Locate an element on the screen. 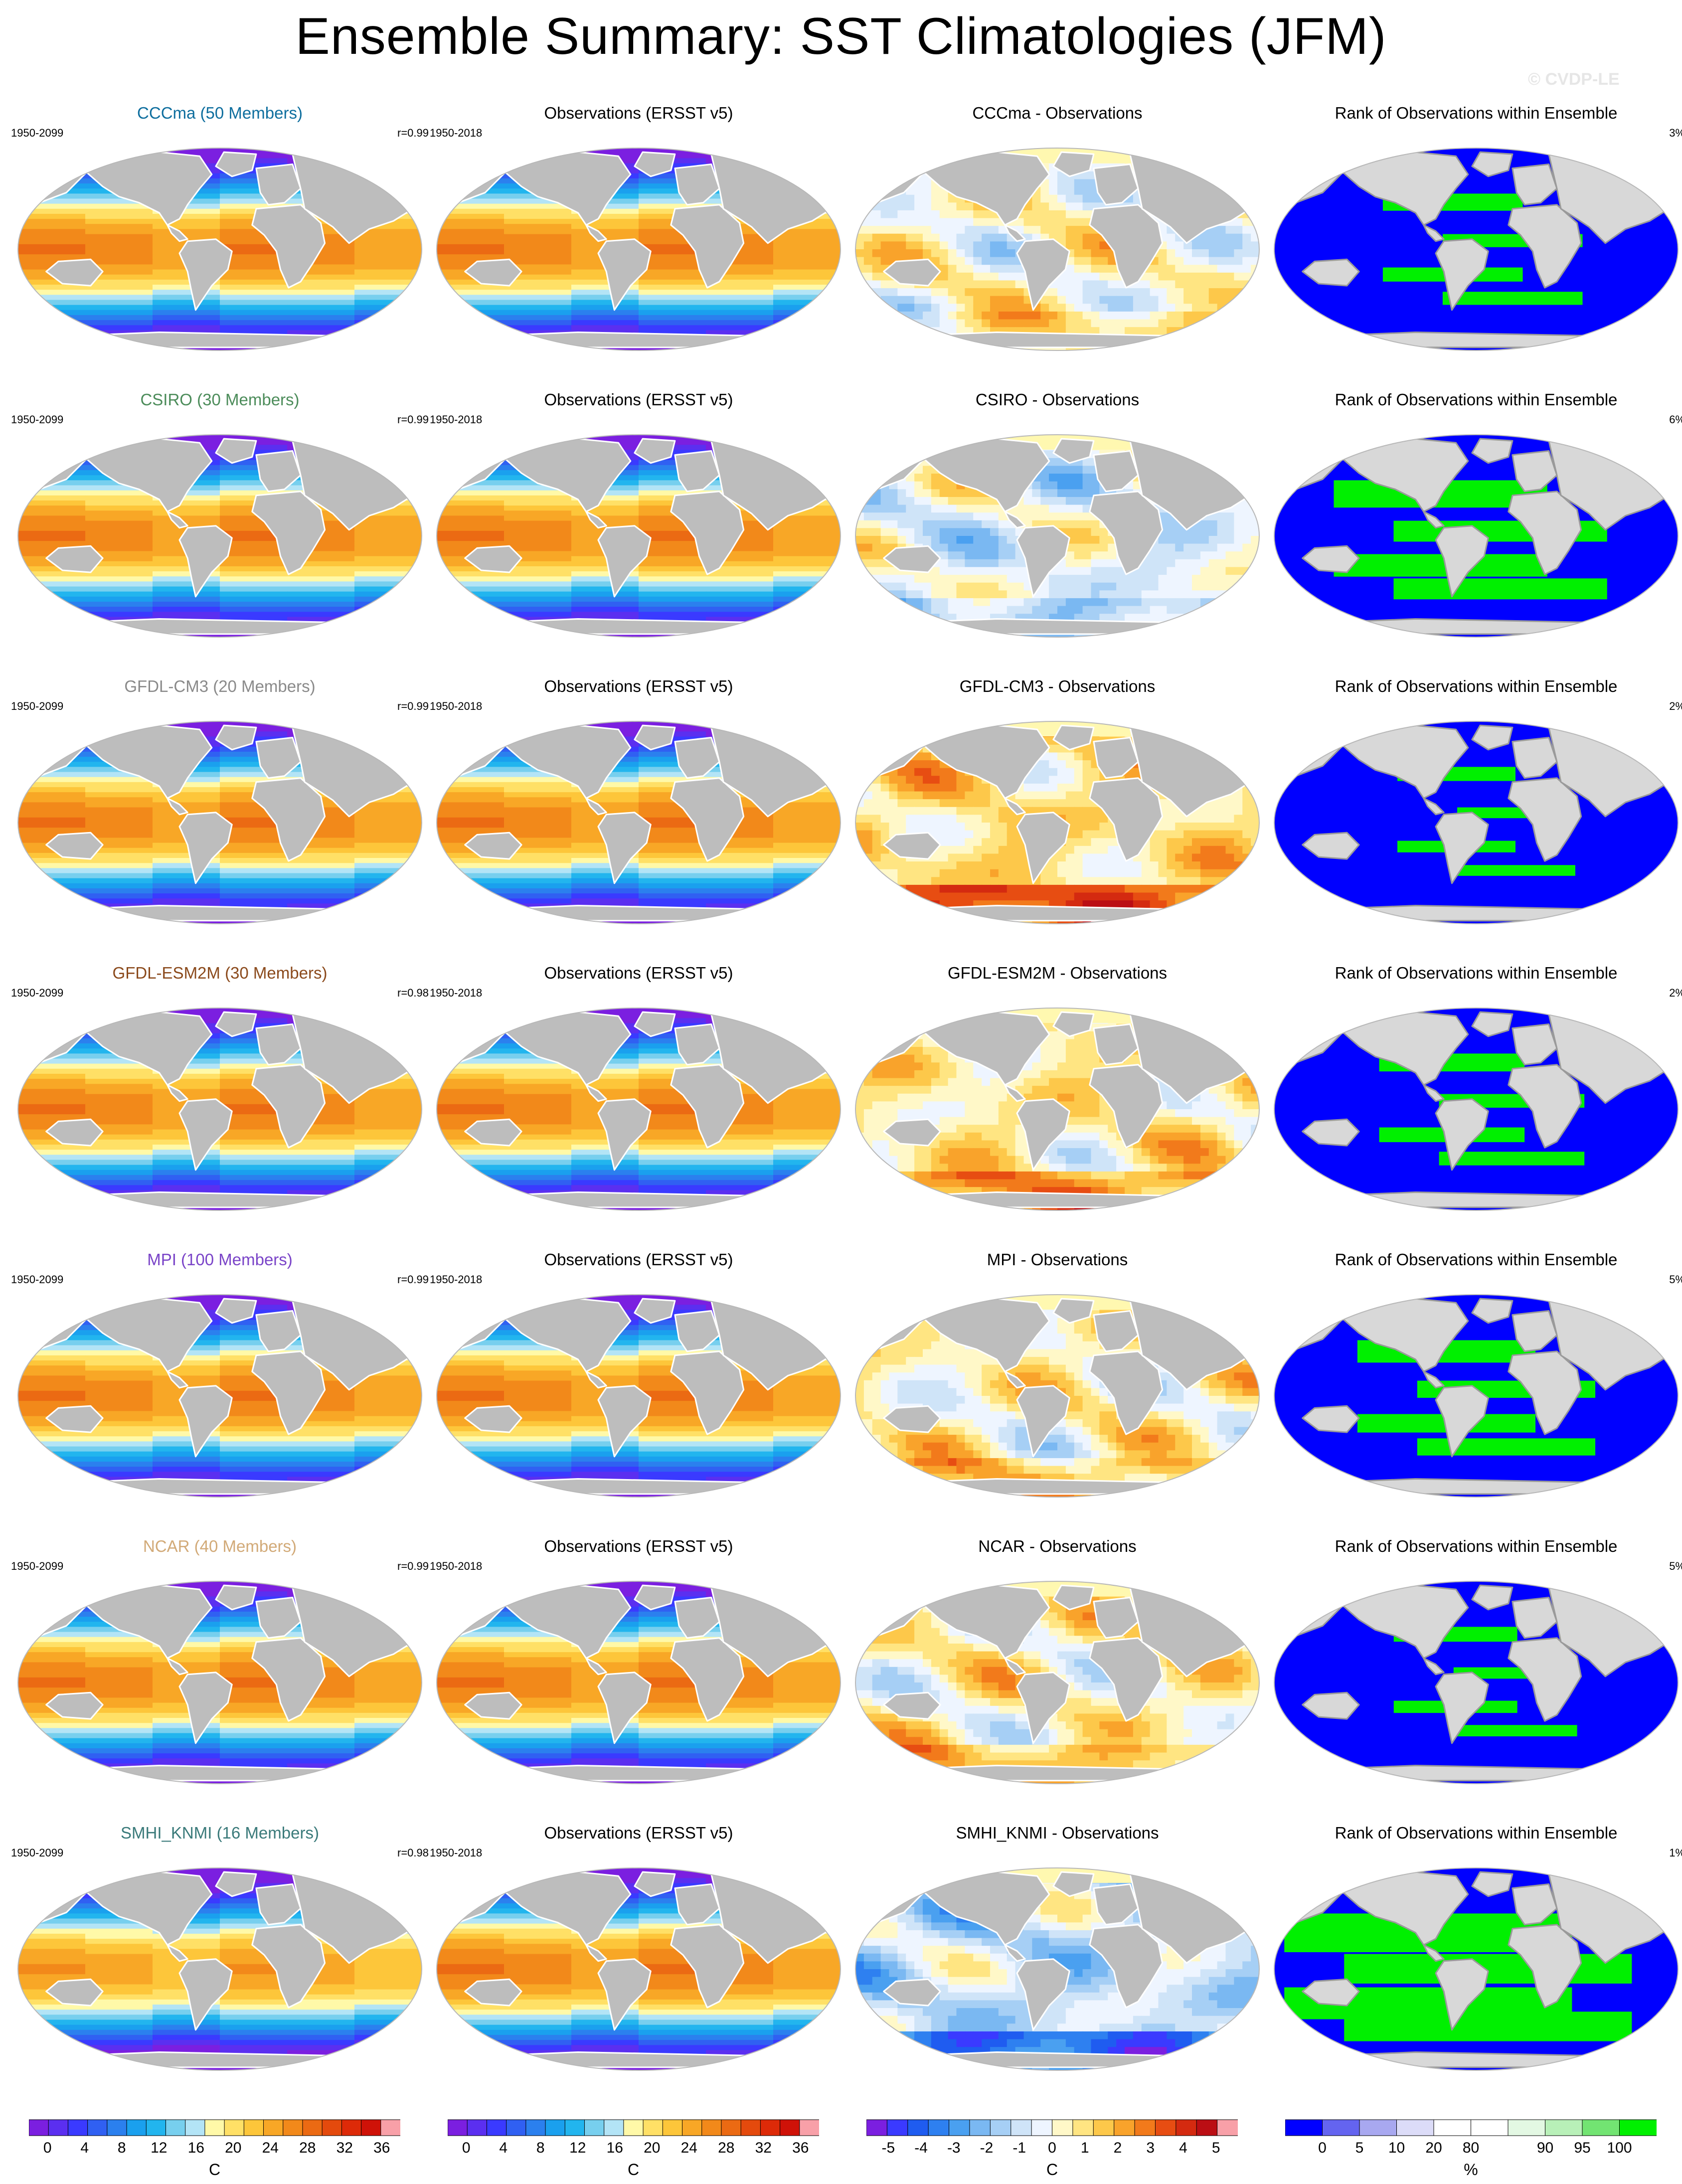 This screenshot has width=1682, height=2184. colorbar-tick-label: 36 is located at coordinates (801, 2148).